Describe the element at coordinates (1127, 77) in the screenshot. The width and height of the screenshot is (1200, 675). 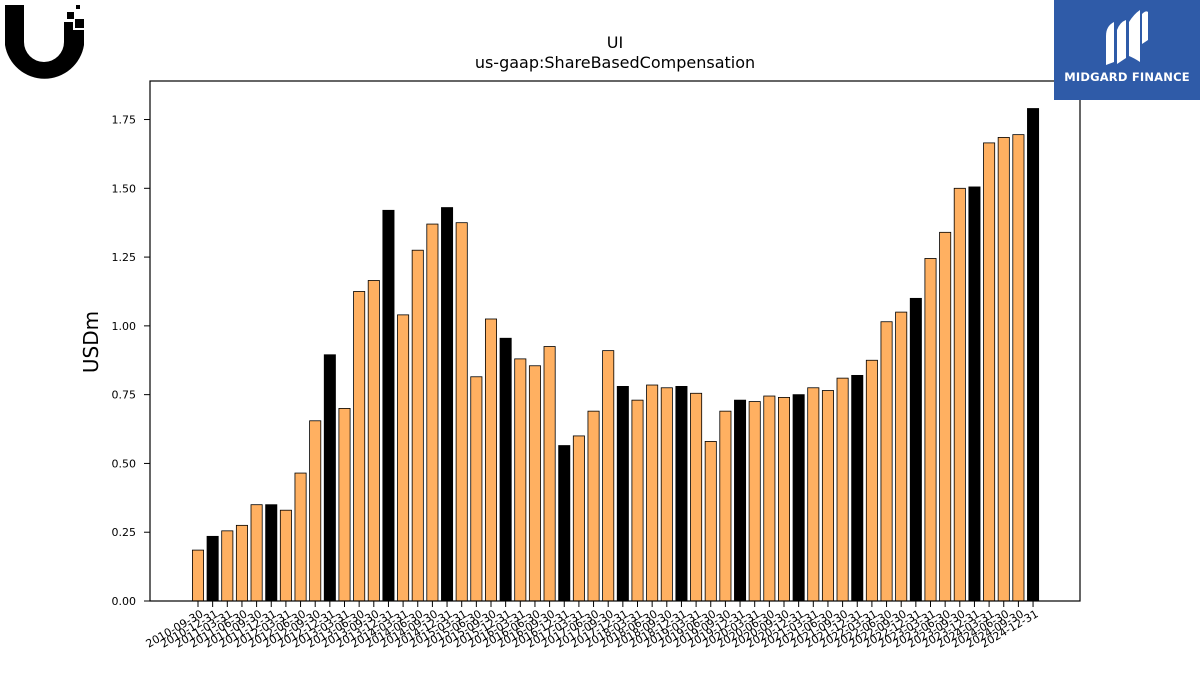
I see `brand-name: MIDGARD FINANCE` at that location.